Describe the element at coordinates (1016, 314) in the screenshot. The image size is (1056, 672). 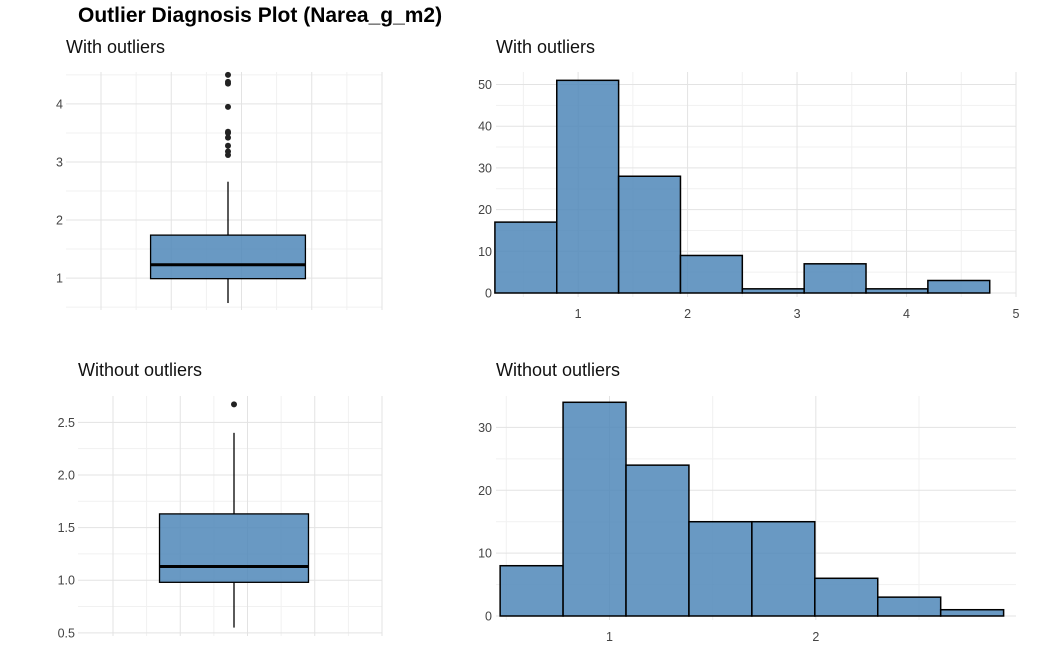
I see `x-tick-label: 5` at that location.